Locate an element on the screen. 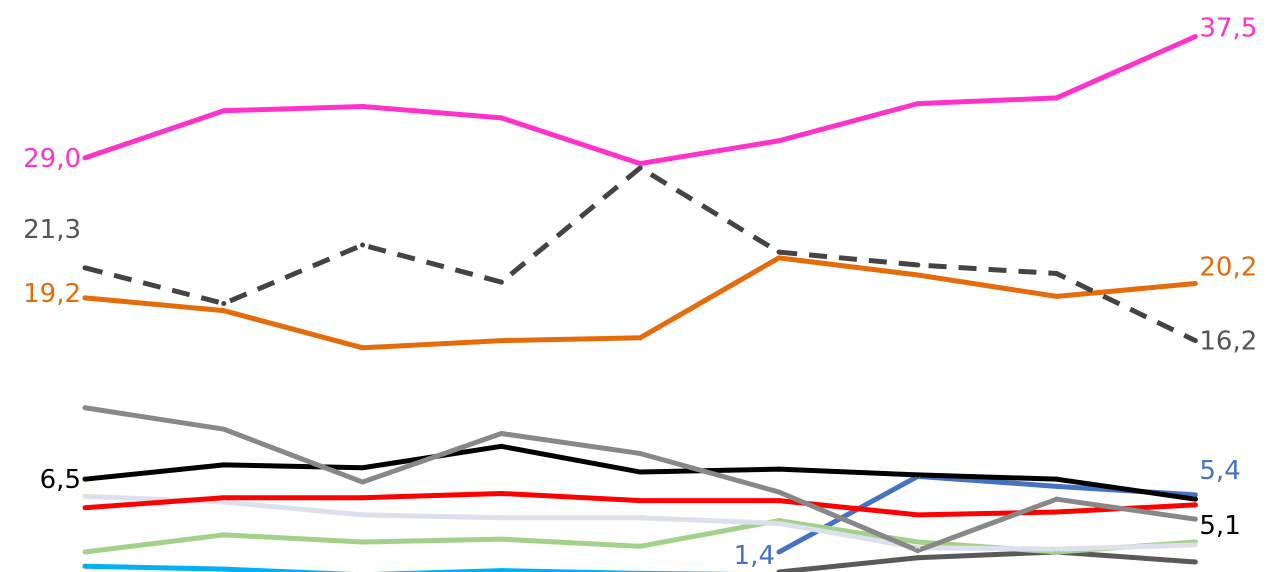 The image size is (1284, 572). data-label-s9-5: 1,4 is located at coordinates (754, 556).